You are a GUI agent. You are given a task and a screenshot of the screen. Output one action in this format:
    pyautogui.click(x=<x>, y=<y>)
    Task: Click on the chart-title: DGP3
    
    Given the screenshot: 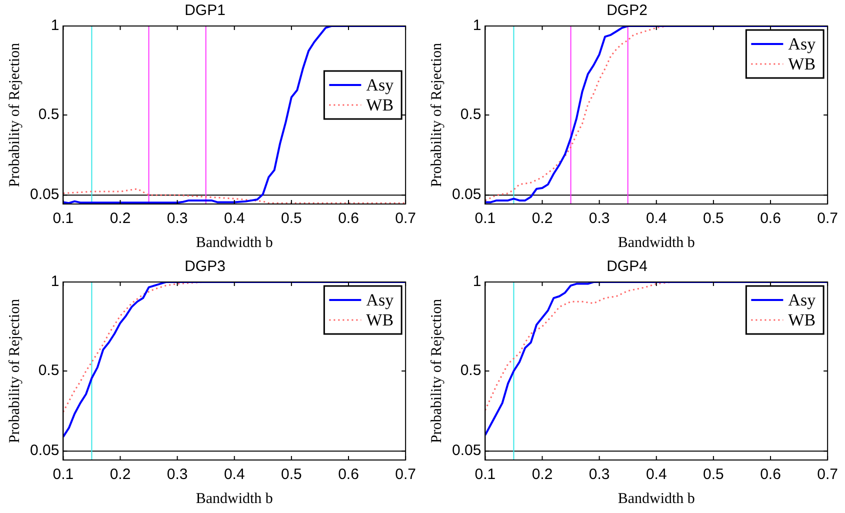 What is the action you would take?
    pyautogui.click(x=205, y=267)
    